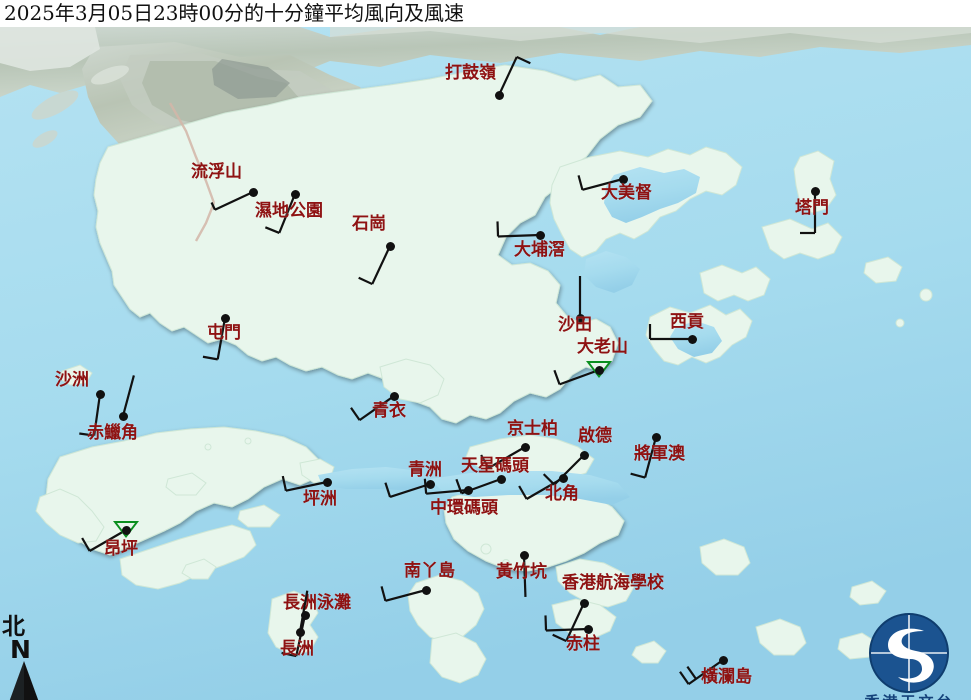 Image resolution: width=971 pixels, height=700 pixels. Describe the element at coordinates (216, 172) in the screenshot. I see `station-label: 流浮山` at that location.